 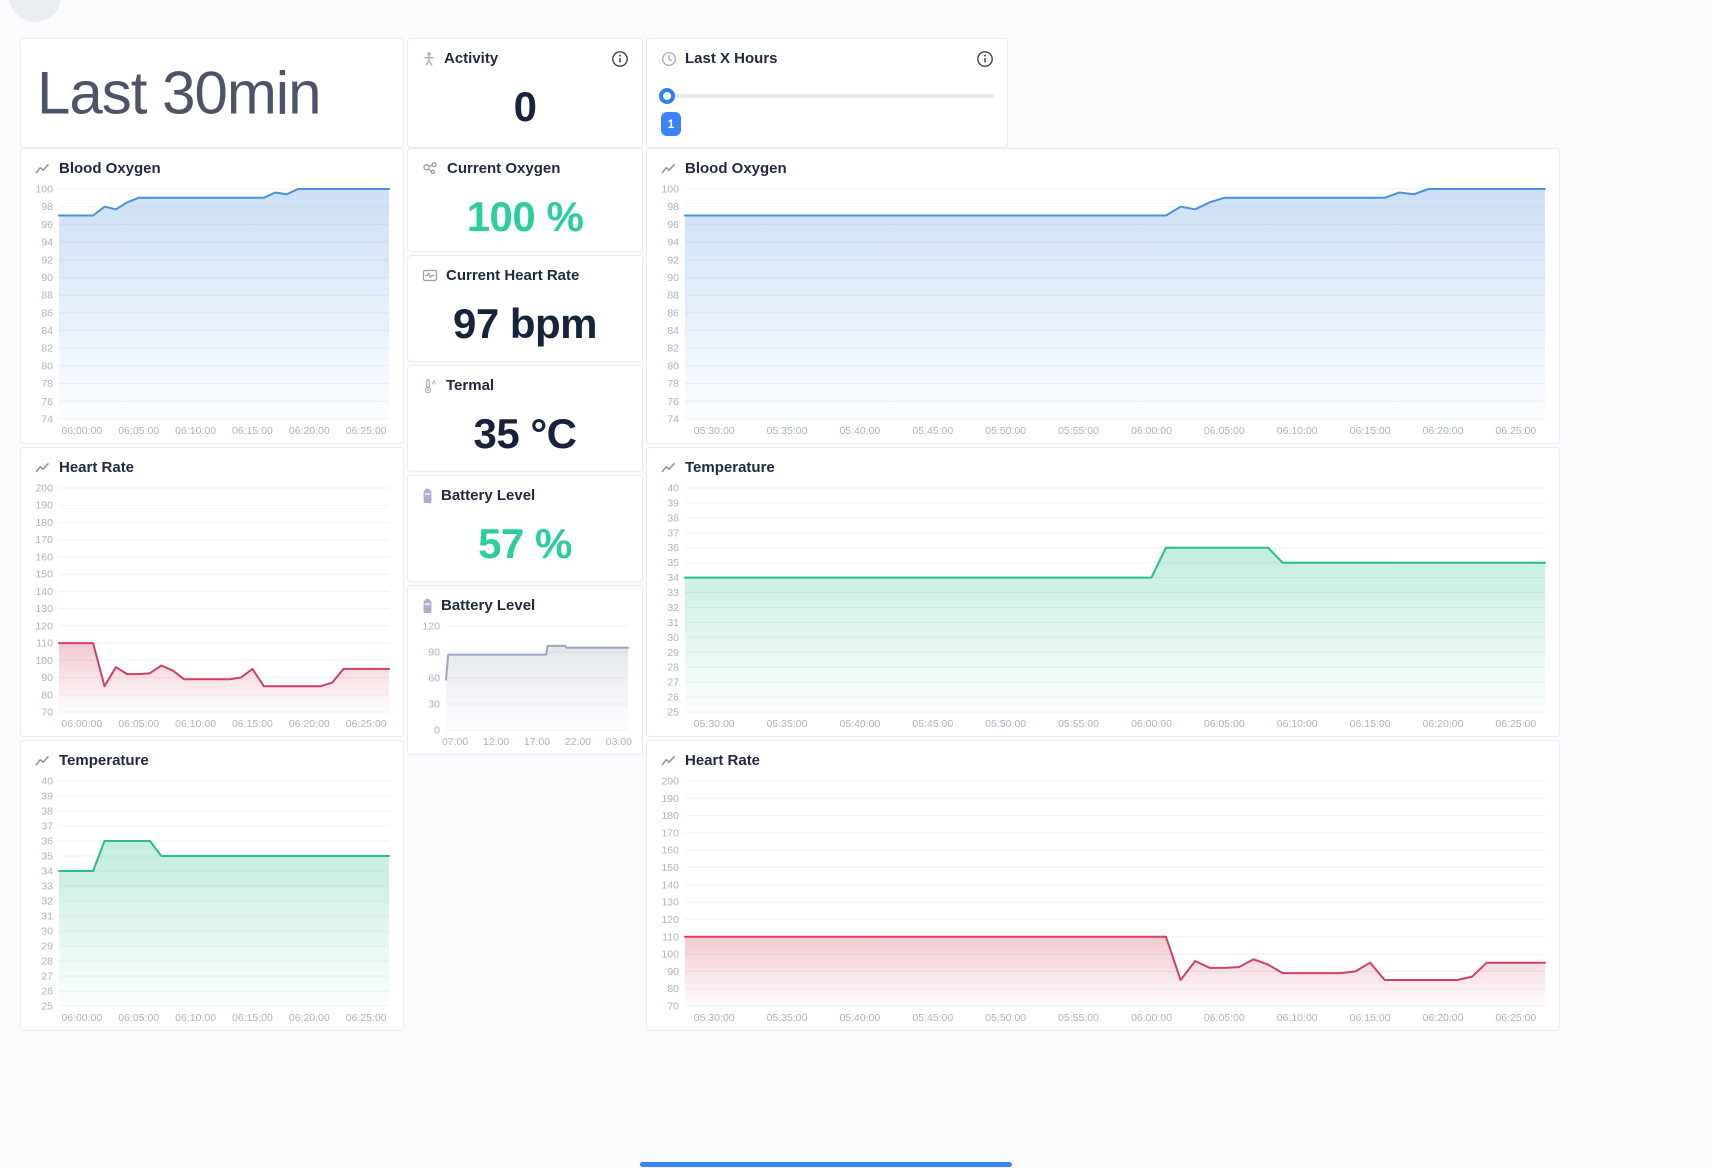 What do you see at coordinates (47, 243) in the screenshot?
I see `svg-text: 94` at bounding box center [47, 243].